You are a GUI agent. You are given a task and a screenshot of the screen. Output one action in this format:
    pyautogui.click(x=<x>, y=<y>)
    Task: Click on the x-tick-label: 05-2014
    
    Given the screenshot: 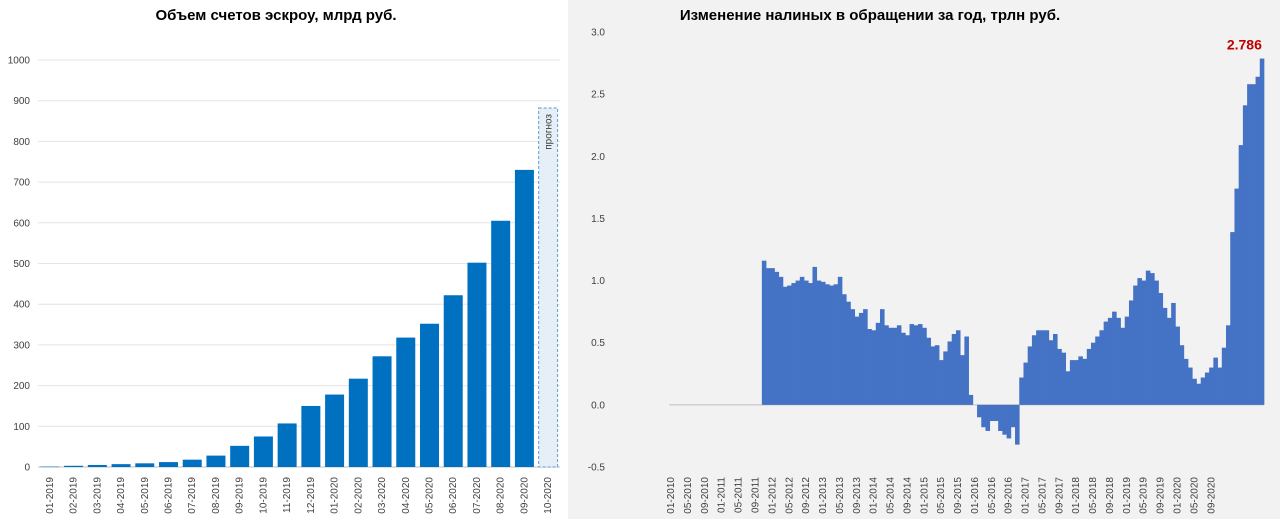 What is the action you would take?
    pyautogui.click(x=891, y=495)
    